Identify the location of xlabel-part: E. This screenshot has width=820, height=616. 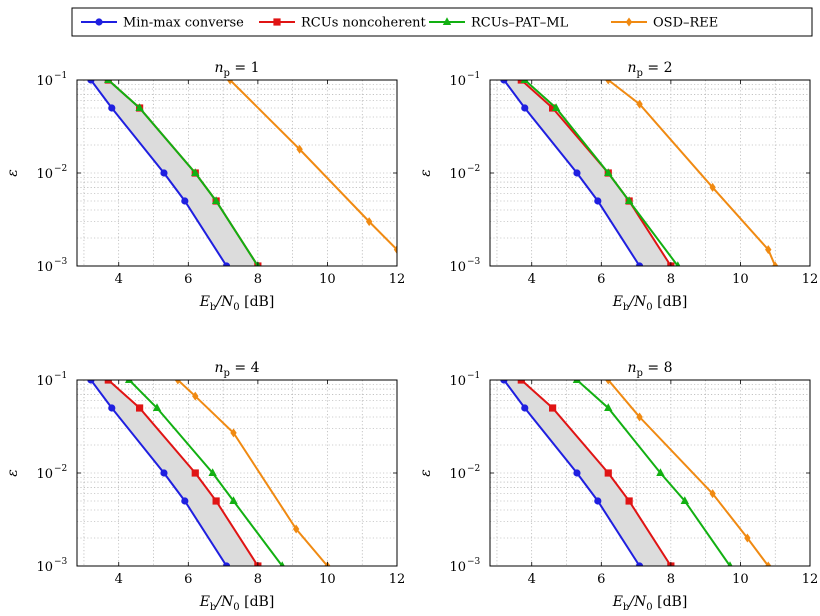
(617, 602).